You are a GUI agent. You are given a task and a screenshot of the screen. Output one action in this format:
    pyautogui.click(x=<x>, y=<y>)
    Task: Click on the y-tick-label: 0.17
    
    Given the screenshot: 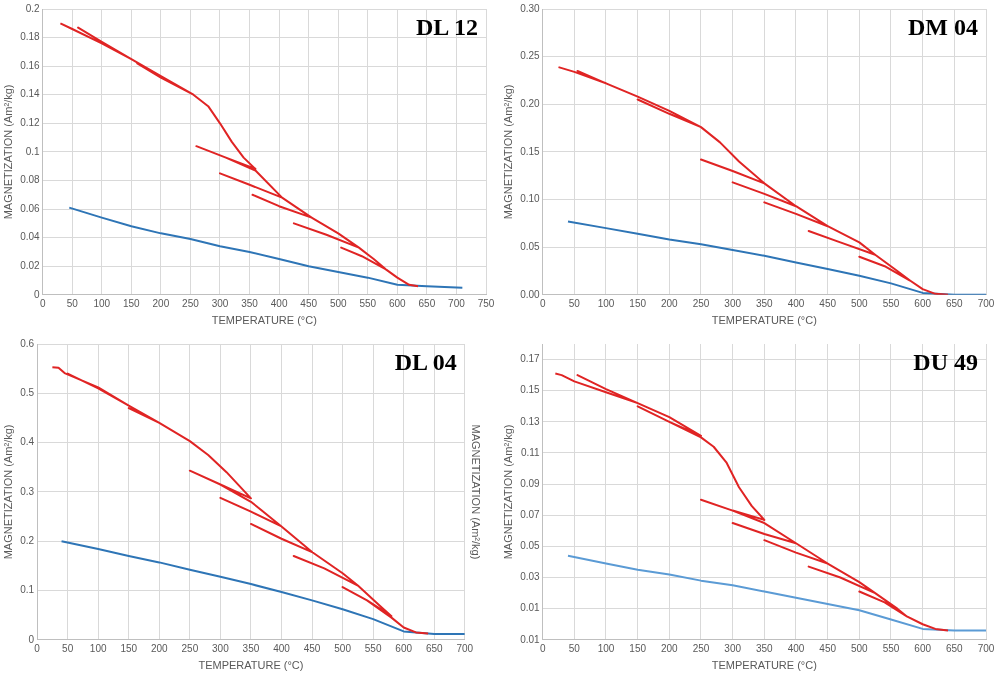 What is the action you would take?
    pyautogui.click(x=530, y=359)
    